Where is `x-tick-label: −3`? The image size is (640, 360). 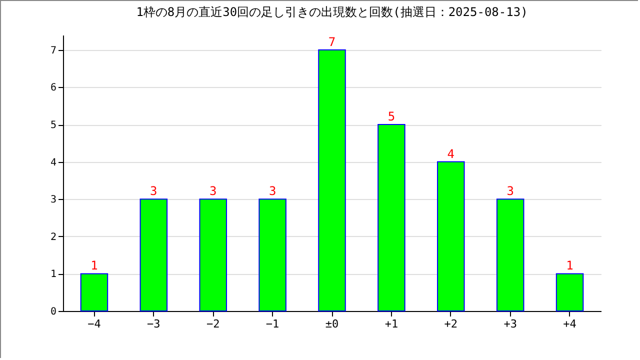
x-tick-label: −3 is located at coordinates (153, 324).